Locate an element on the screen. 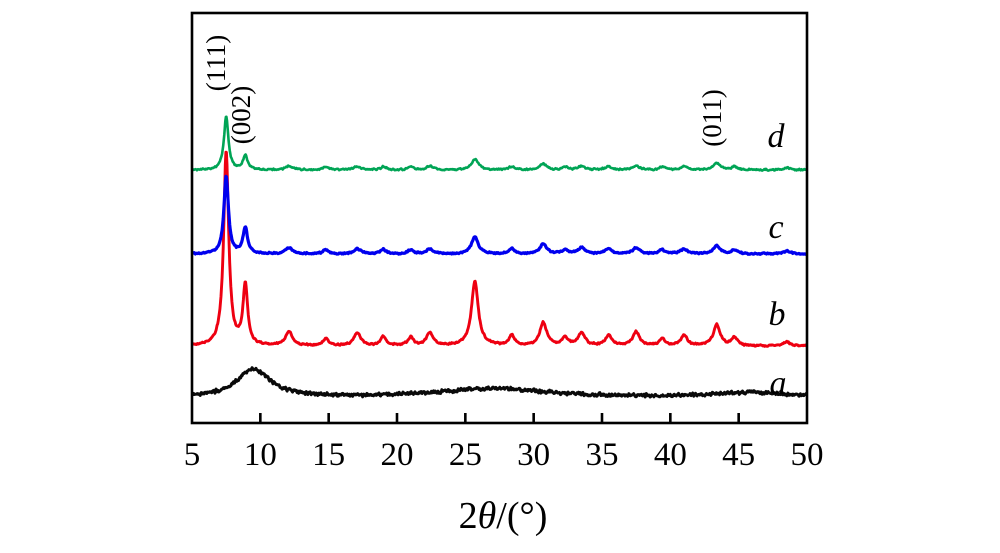  x-tick-label-40: 40 is located at coordinates (670, 455).